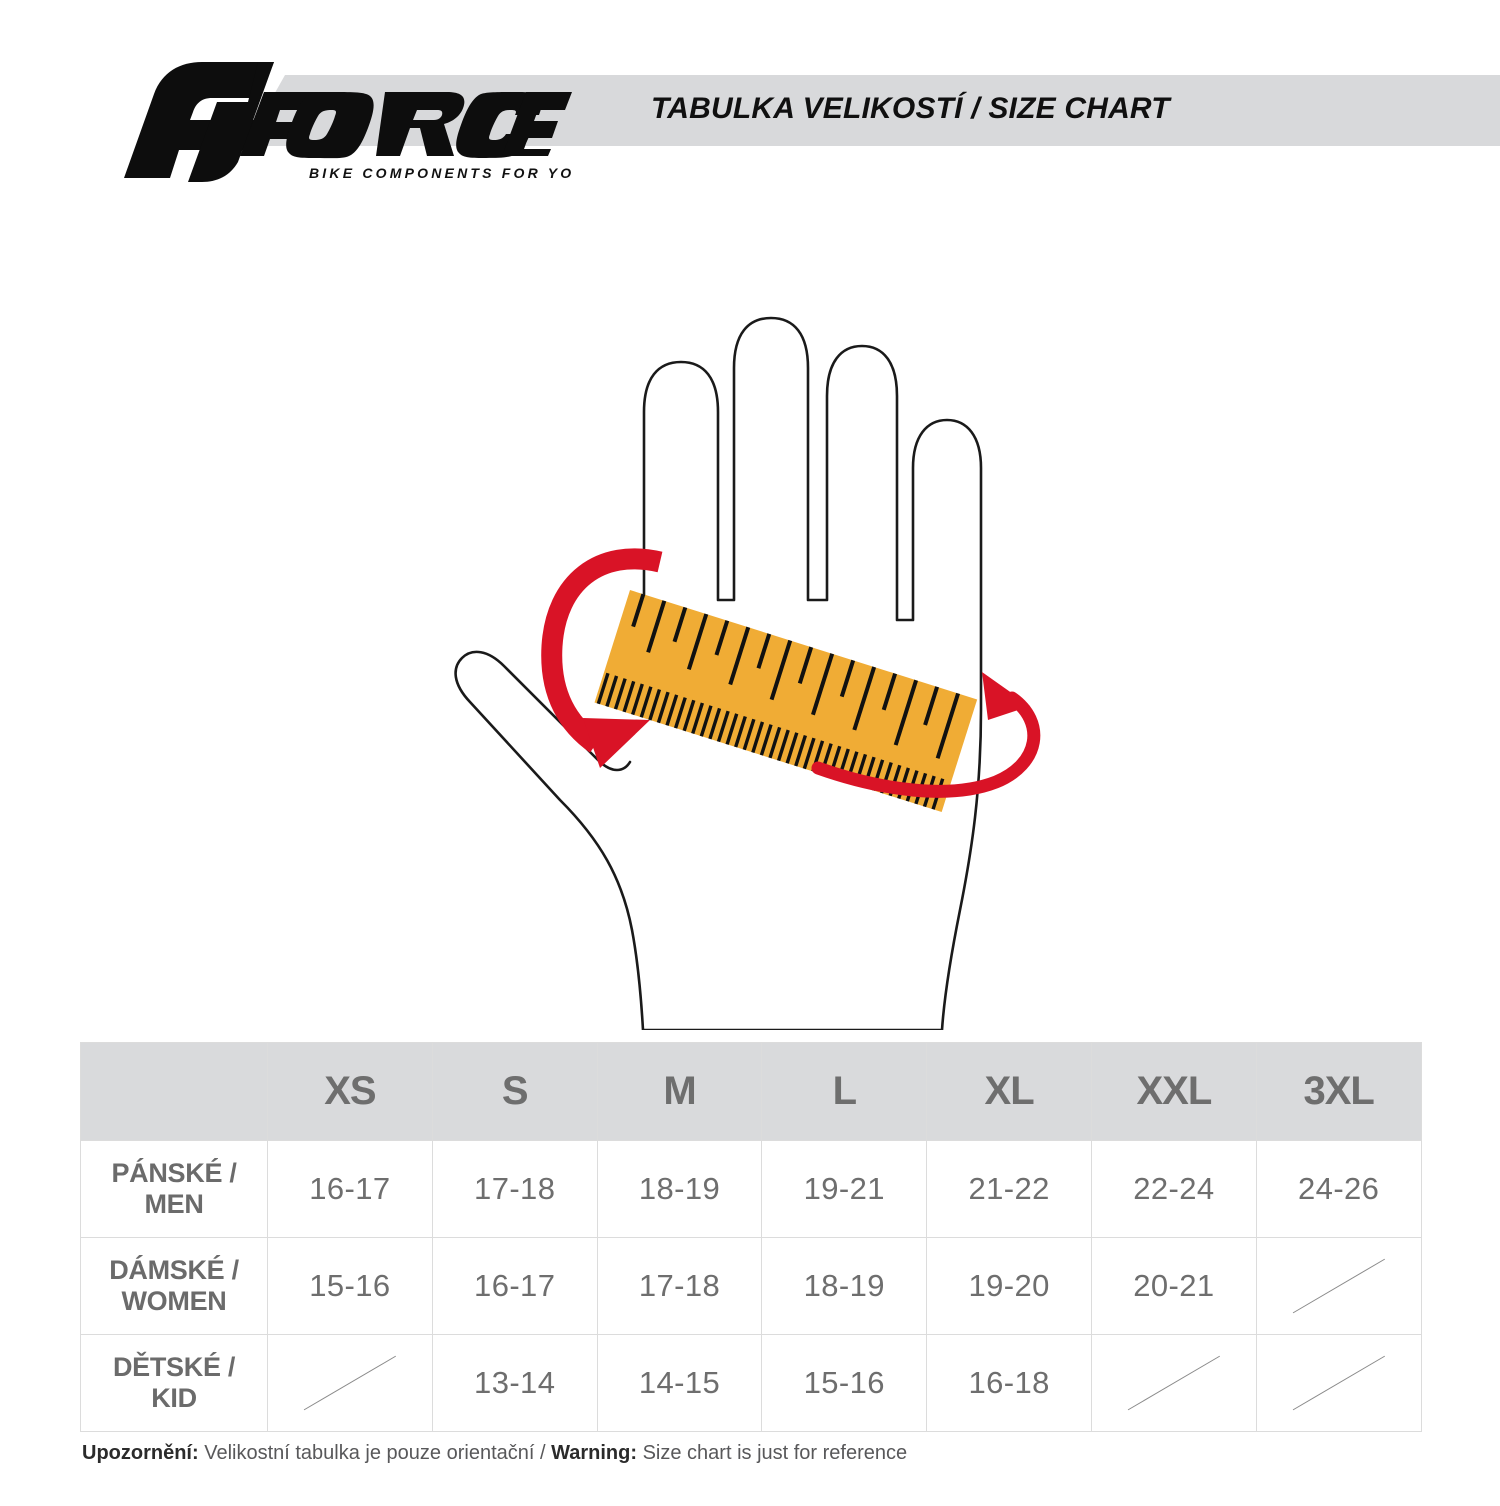 The width and height of the screenshot is (1500, 1506). What do you see at coordinates (350, 1091) in the screenshot?
I see `column-header-xs: XS` at bounding box center [350, 1091].